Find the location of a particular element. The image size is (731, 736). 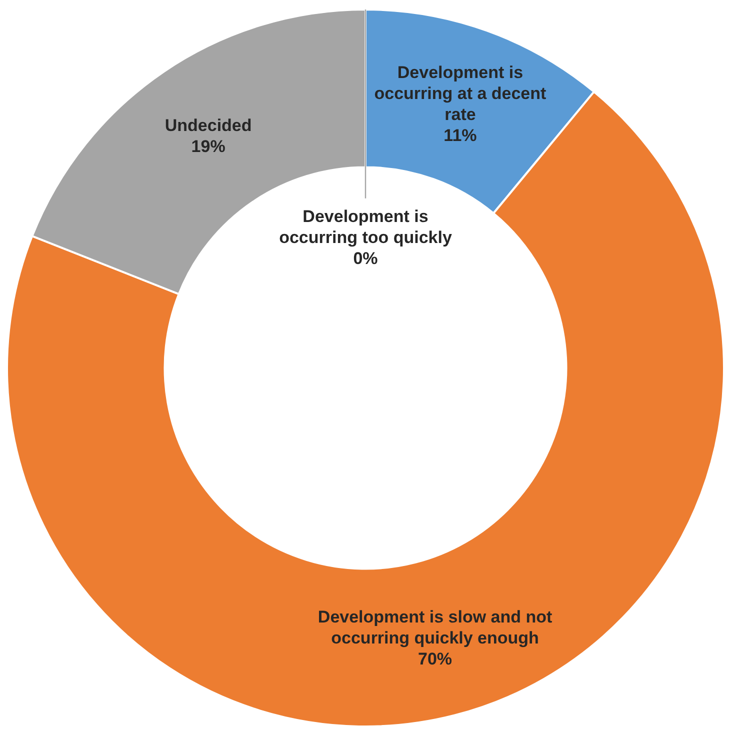

slice-label: Undecided is located at coordinates (208, 125).